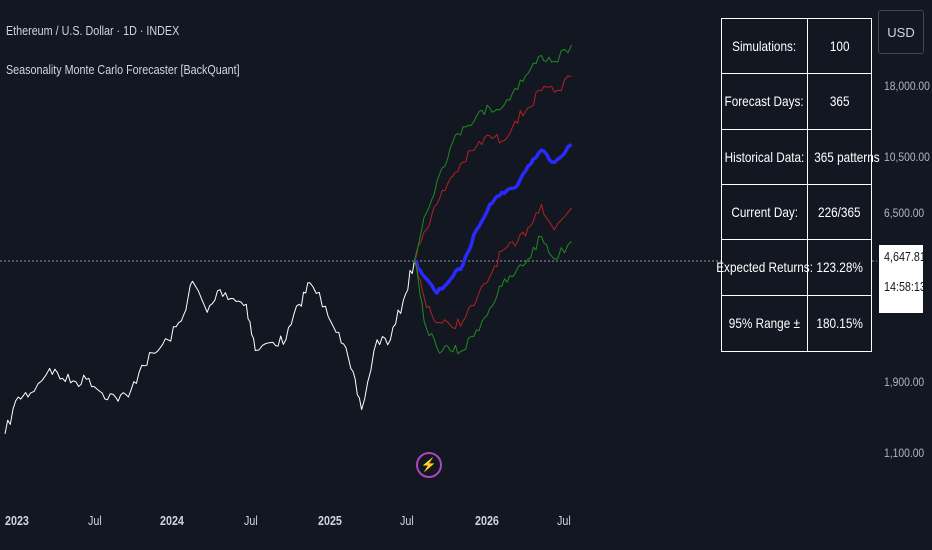 The width and height of the screenshot is (932, 550). Describe the element at coordinates (904, 213) in the screenshot. I see `price-axis-label: 6,500.00` at that location.